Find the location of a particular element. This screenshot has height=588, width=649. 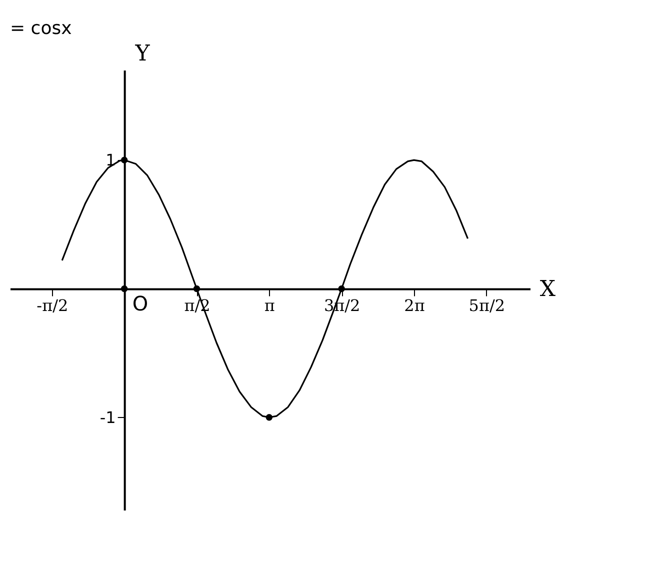

chart-title: = cosx is located at coordinates (41, 28).